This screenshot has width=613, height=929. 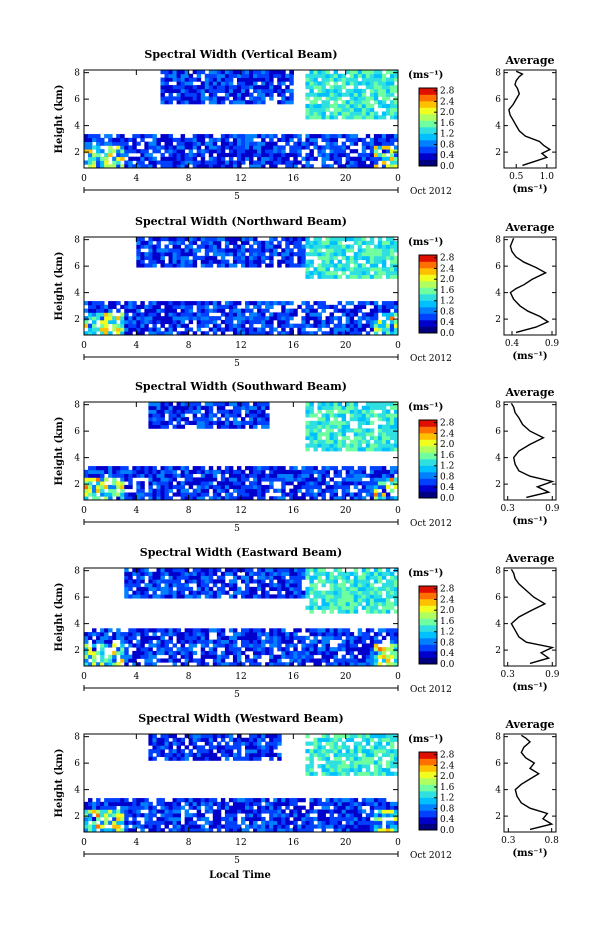 I want to click on average-title: Average, so click(x=529, y=392).